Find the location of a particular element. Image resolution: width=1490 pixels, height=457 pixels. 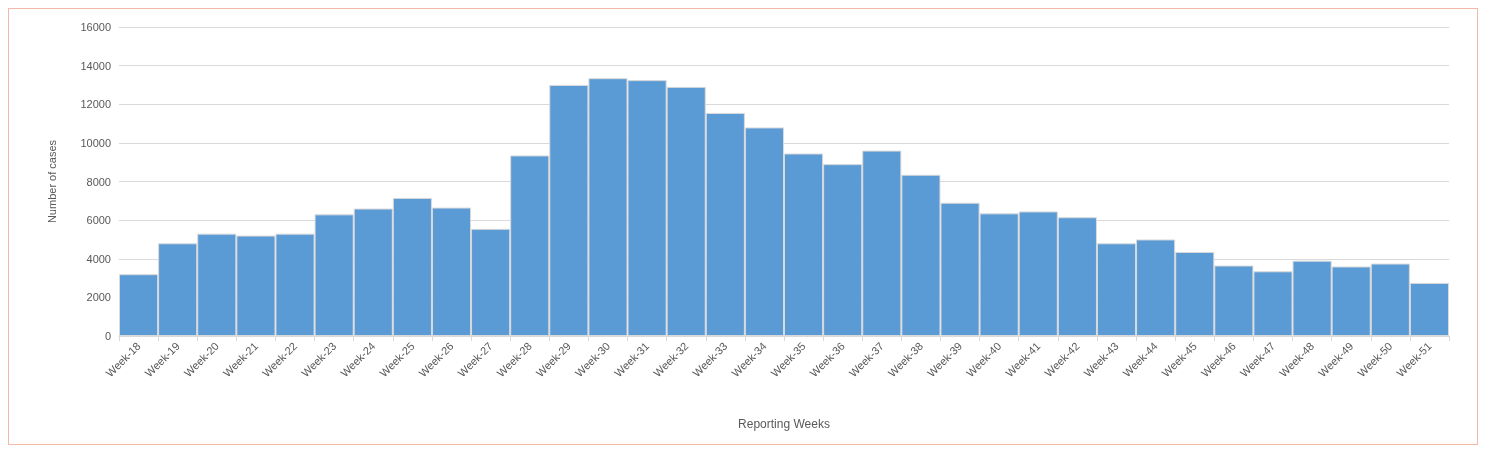

y-tick-label: 2000 is located at coordinates (98, 297).